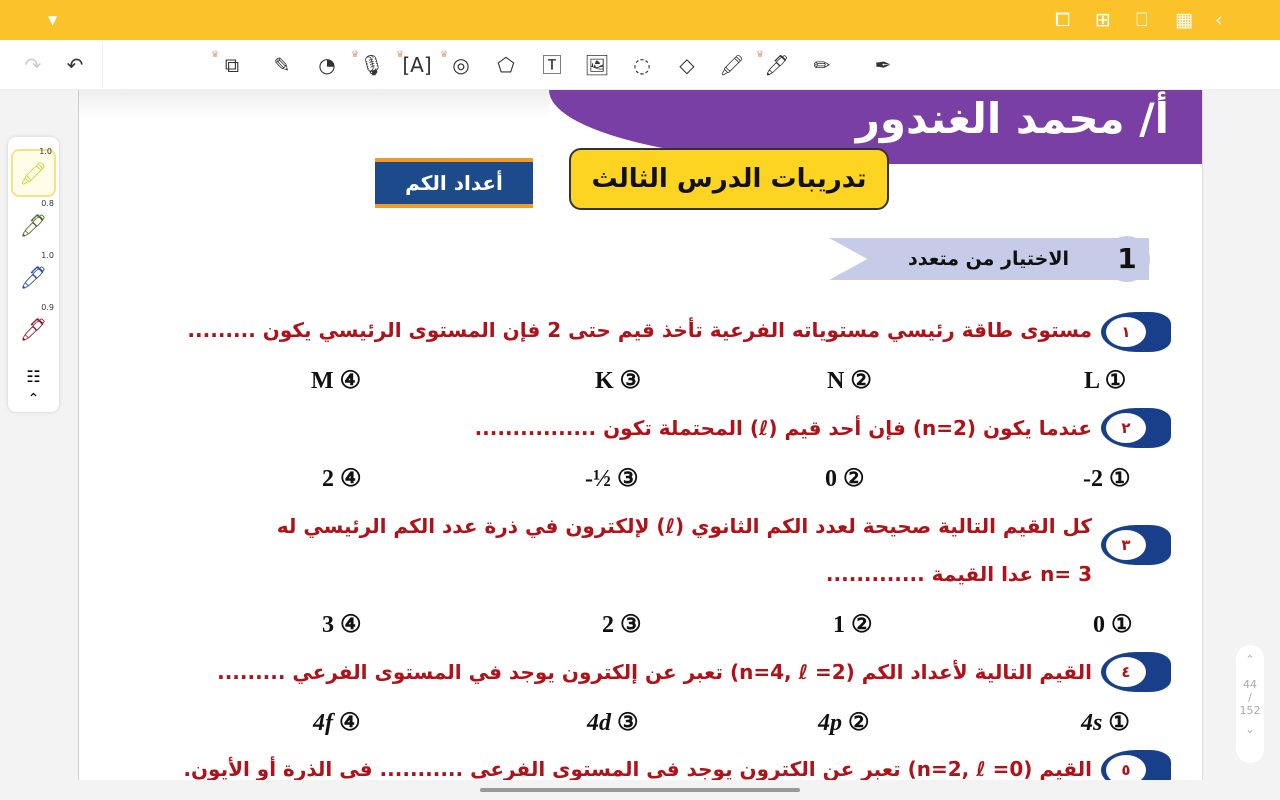 The width and height of the screenshot is (1280, 800). Describe the element at coordinates (849, 381) in the screenshot. I see `option: N ②` at that location.